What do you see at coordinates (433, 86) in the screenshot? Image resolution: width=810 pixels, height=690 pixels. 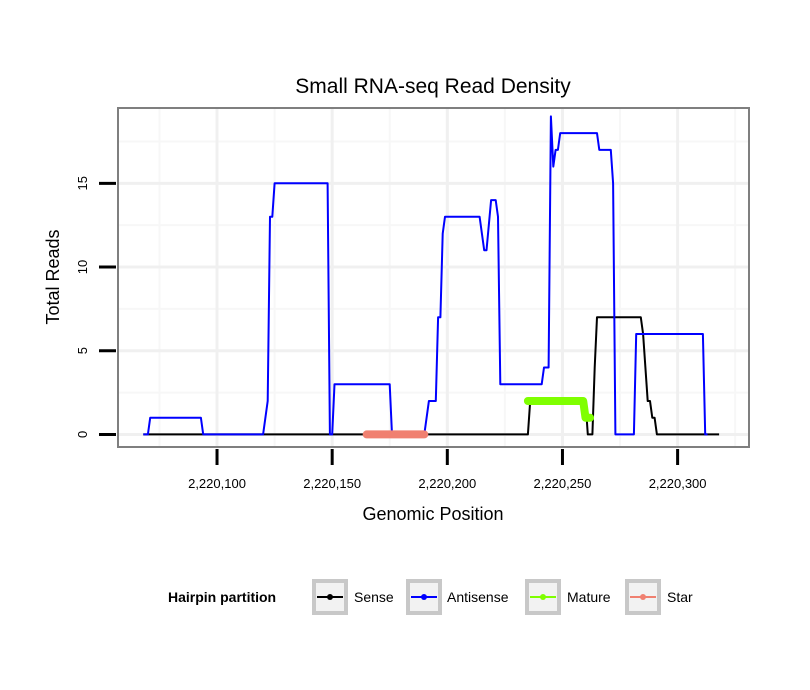 I see `chart-title: Small RNA-seq Read Density` at bounding box center [433, 86].